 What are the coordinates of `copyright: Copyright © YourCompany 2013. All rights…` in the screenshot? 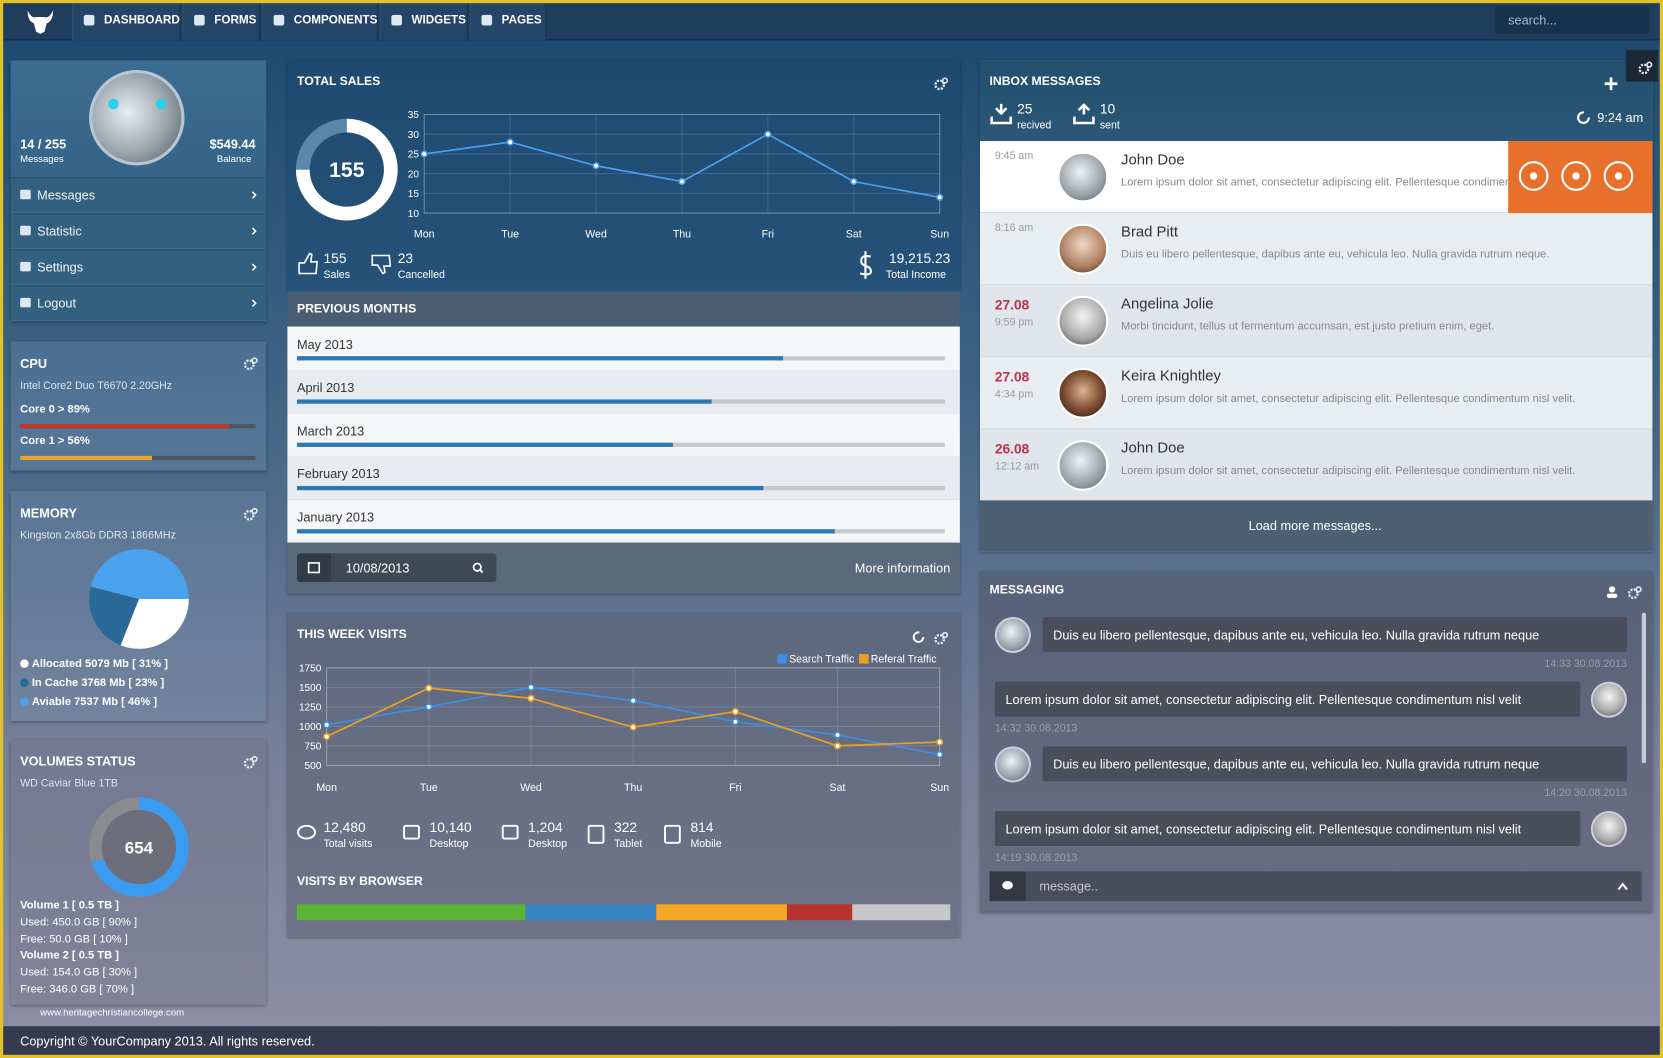 It's located at (167, 1041).